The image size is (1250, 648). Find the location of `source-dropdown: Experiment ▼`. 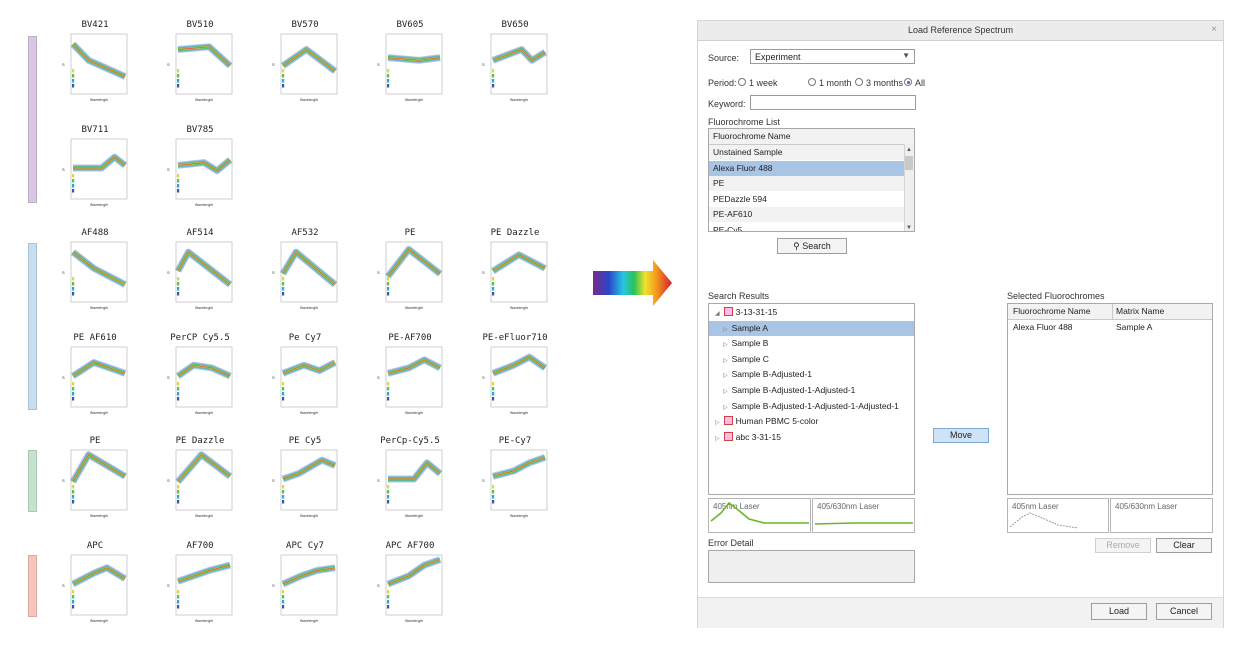

source-dropdown: Experiment ▼ is located at coordinates (832, 56).